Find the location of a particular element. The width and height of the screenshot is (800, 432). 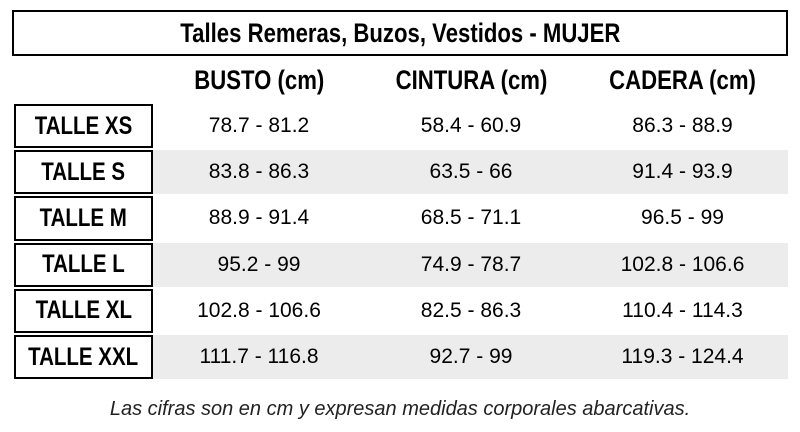

title: Talles Remeras, Buzos, Vestidos - MUJER is located at coordinates (400, 32).